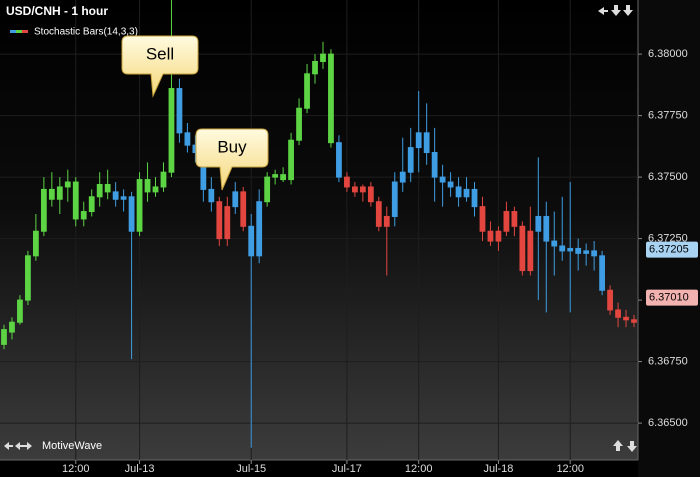 This screenshot has height=477, width=700. I want to click on scroll-icons, so click(320, 446).